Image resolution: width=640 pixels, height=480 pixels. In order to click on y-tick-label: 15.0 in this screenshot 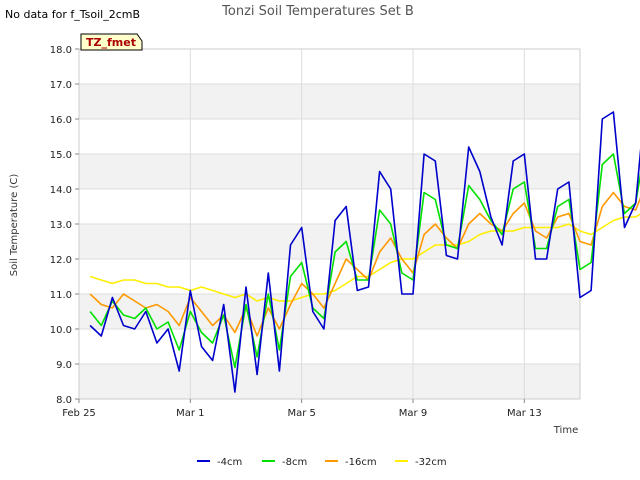, I will do `click(61, 155)`.